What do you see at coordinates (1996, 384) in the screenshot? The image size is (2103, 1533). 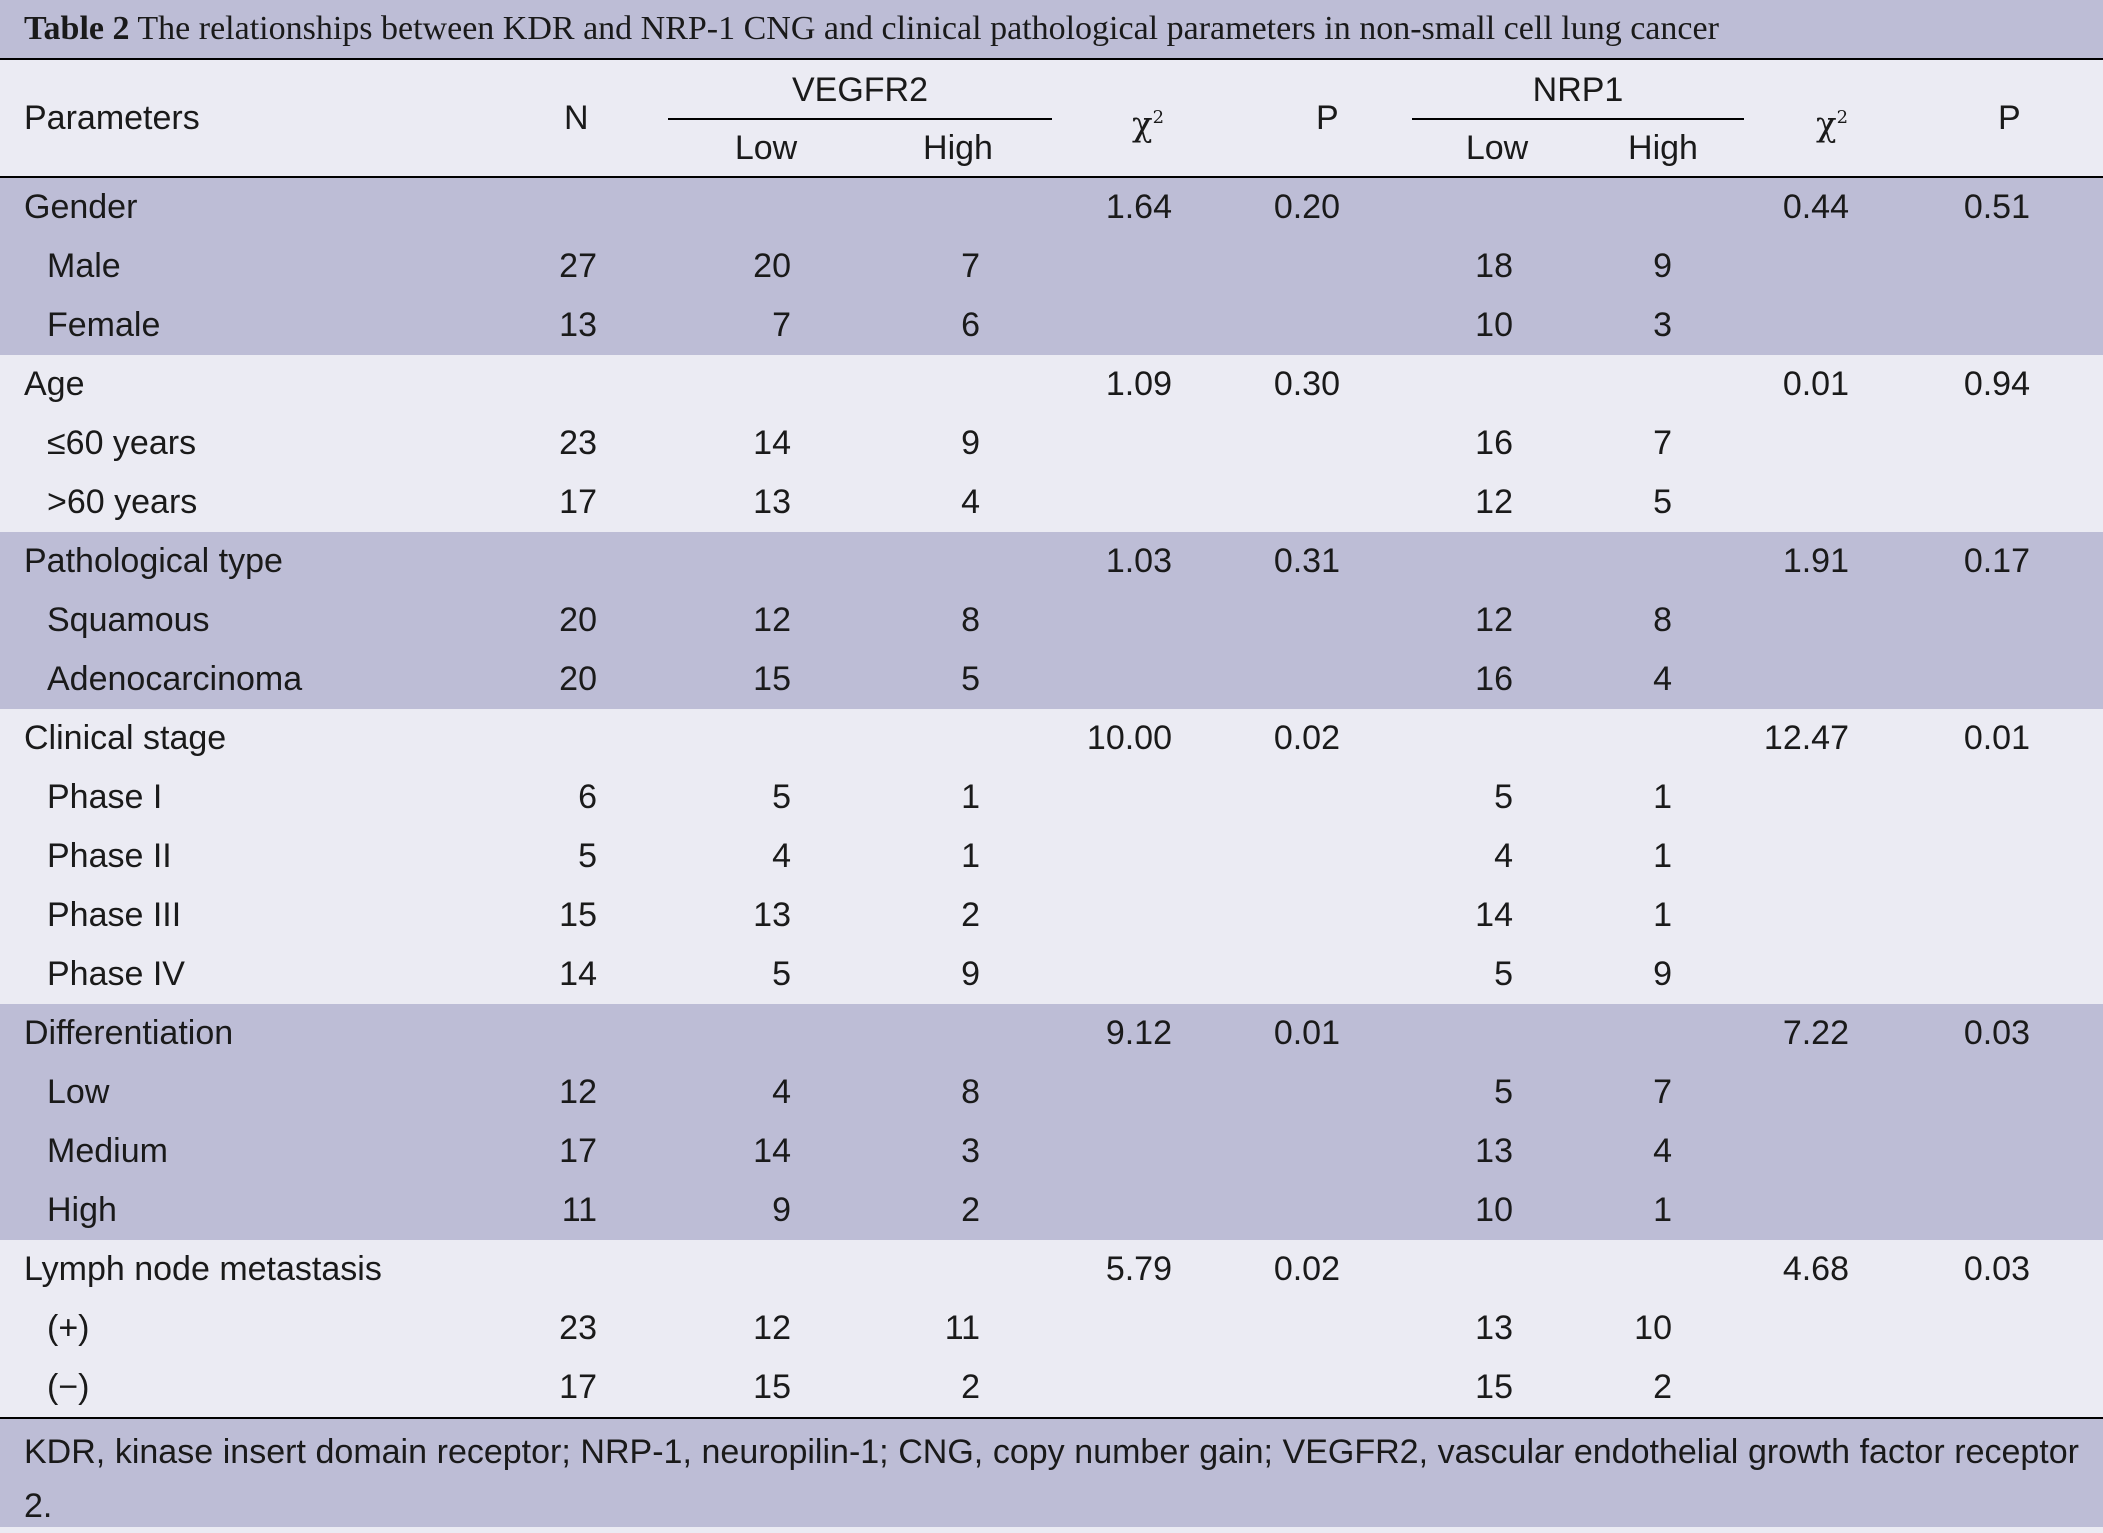 I see `nrp1-p-value: 0.94` at bounding box center [1996, 384].